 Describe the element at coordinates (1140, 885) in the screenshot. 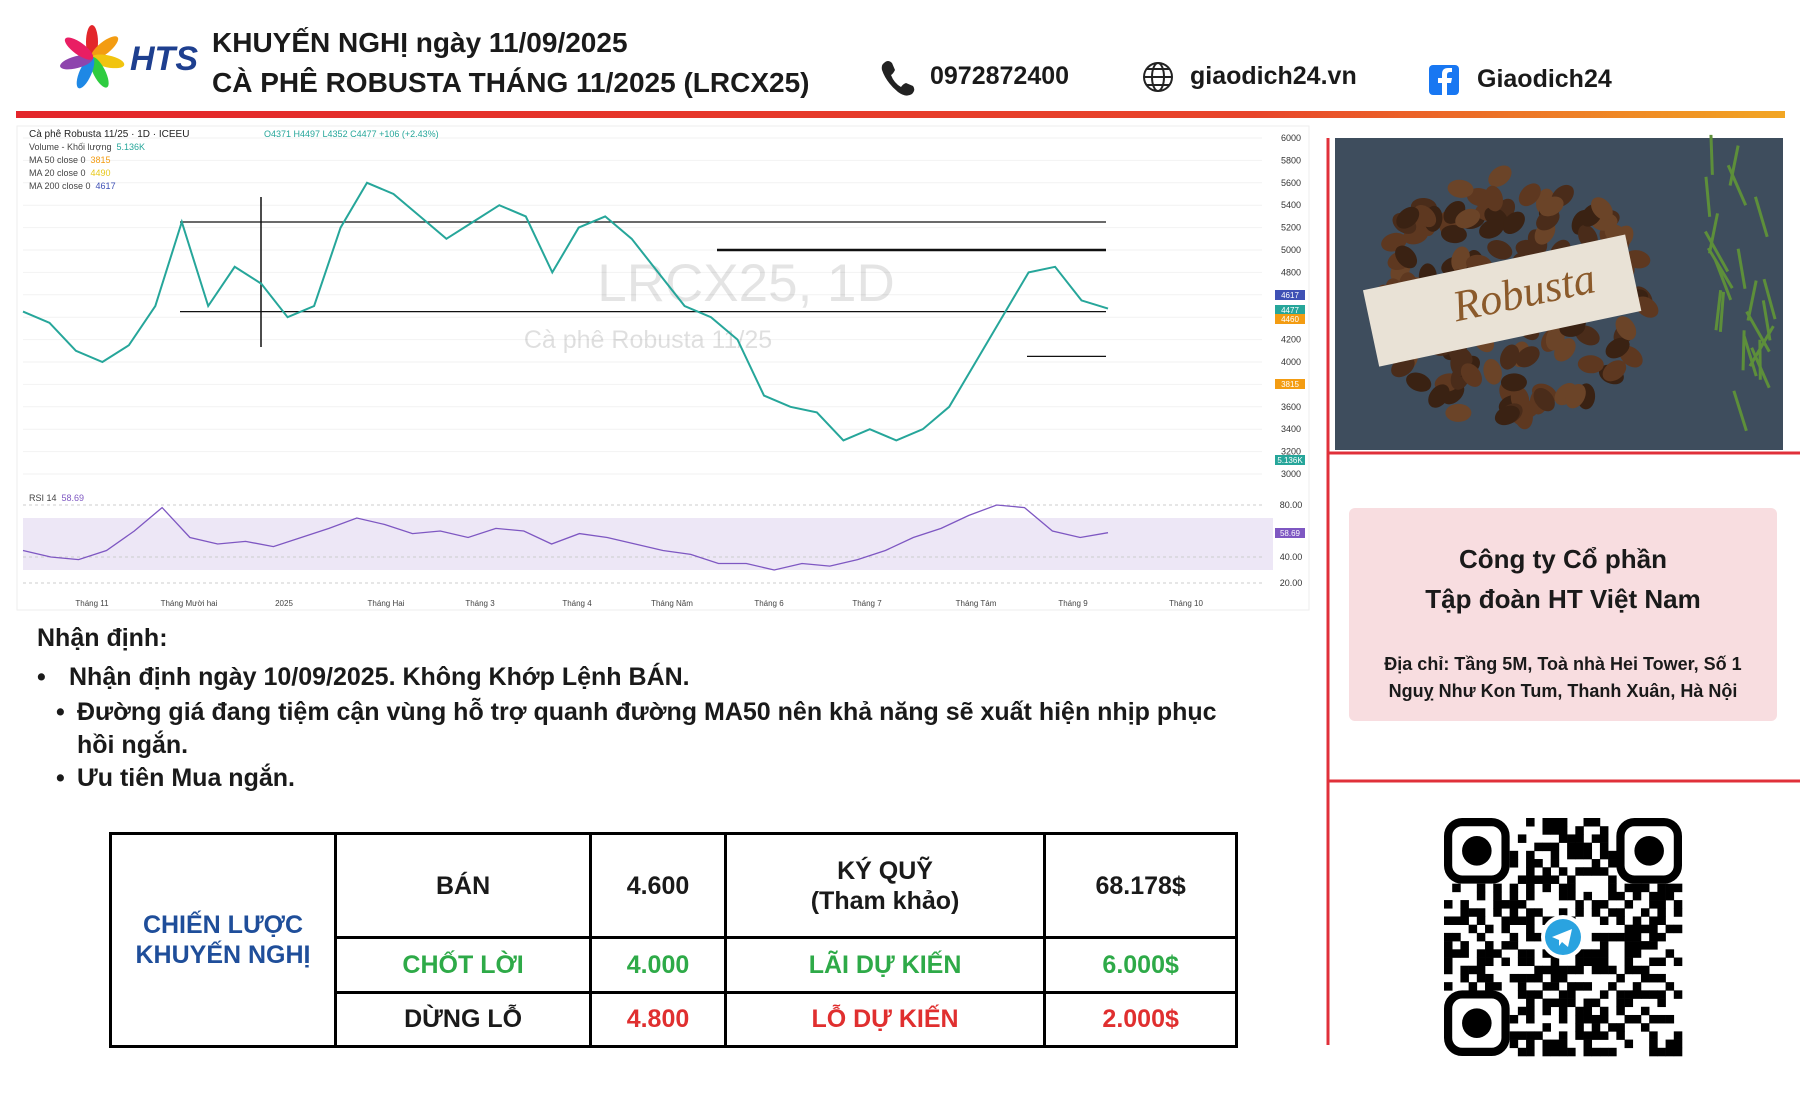

I see `cell: 68.178$` at that location.